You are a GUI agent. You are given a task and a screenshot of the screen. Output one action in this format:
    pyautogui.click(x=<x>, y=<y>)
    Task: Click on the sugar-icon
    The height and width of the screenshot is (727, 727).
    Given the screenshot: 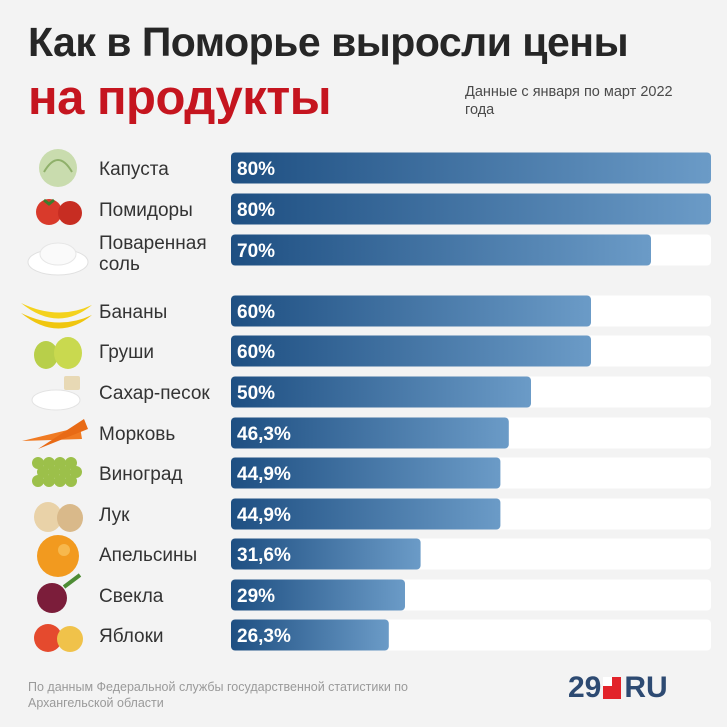 What is the action you would take?
    pyautogui.click(x=56, y=393)
    